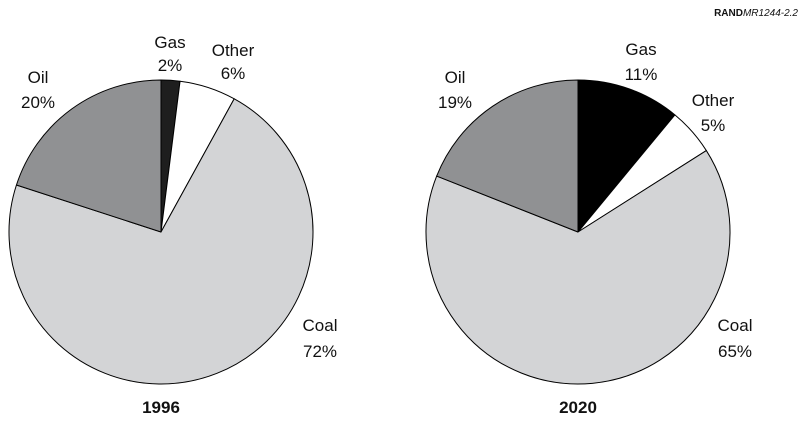  What do you see at coordinates (161, 407) in the screenshot?
I see `chart-title: 1996` at bounding box center [161, 407].